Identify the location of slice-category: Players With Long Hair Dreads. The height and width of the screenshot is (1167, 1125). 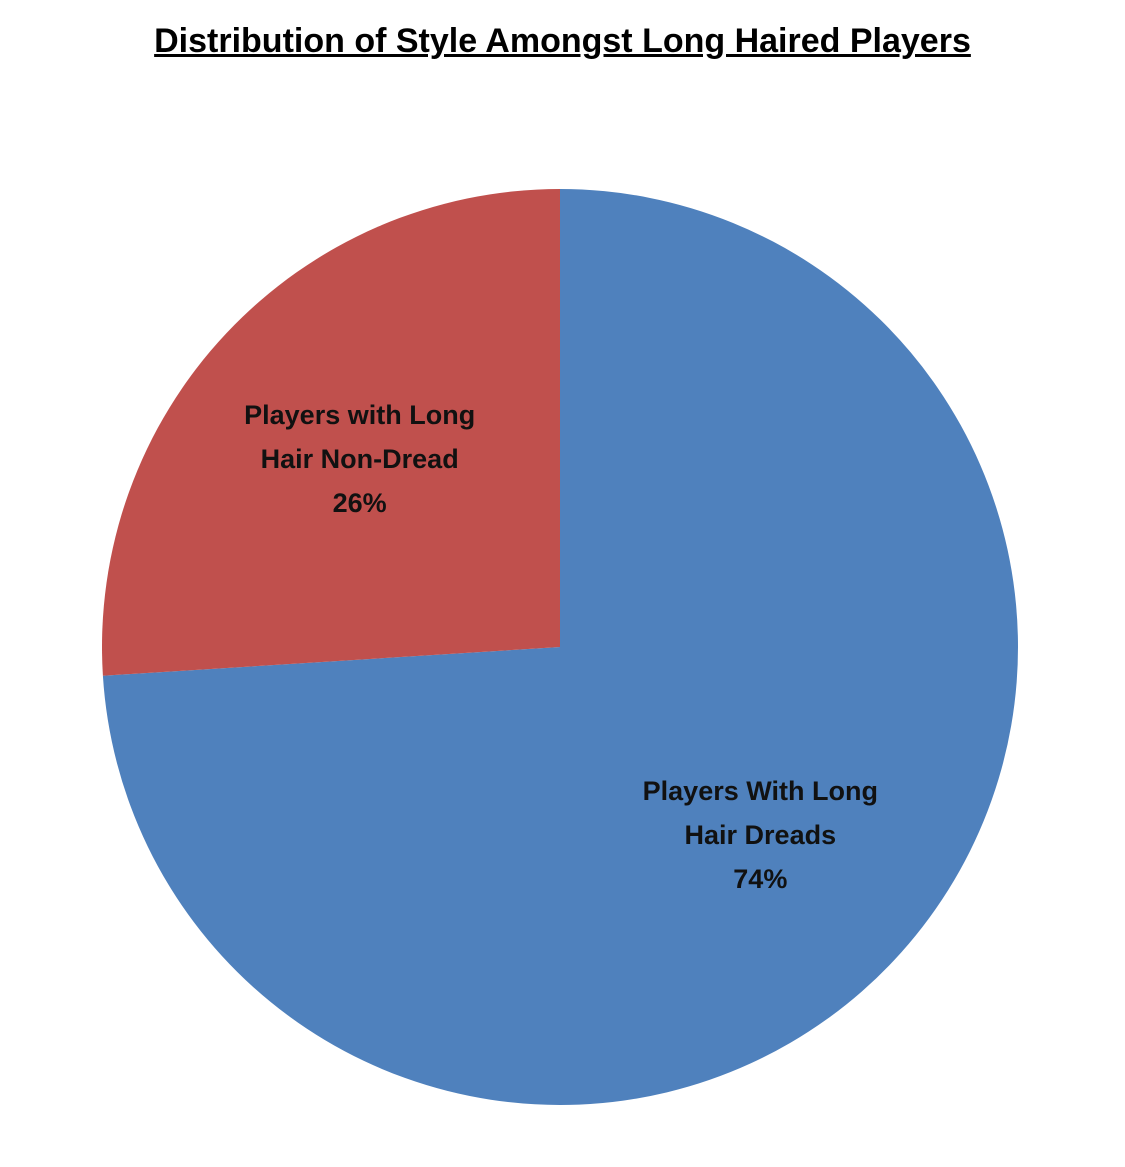
(760, 813).